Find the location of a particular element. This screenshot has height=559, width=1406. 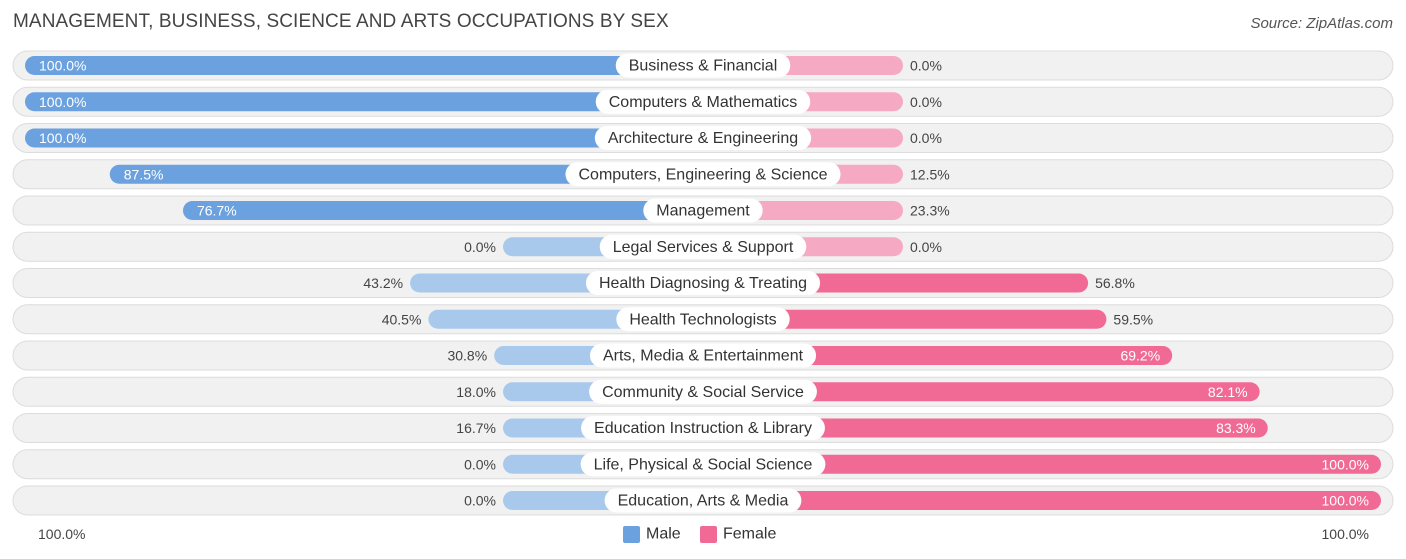

category-label: Business & Financial is located at coordinates (703, 66).